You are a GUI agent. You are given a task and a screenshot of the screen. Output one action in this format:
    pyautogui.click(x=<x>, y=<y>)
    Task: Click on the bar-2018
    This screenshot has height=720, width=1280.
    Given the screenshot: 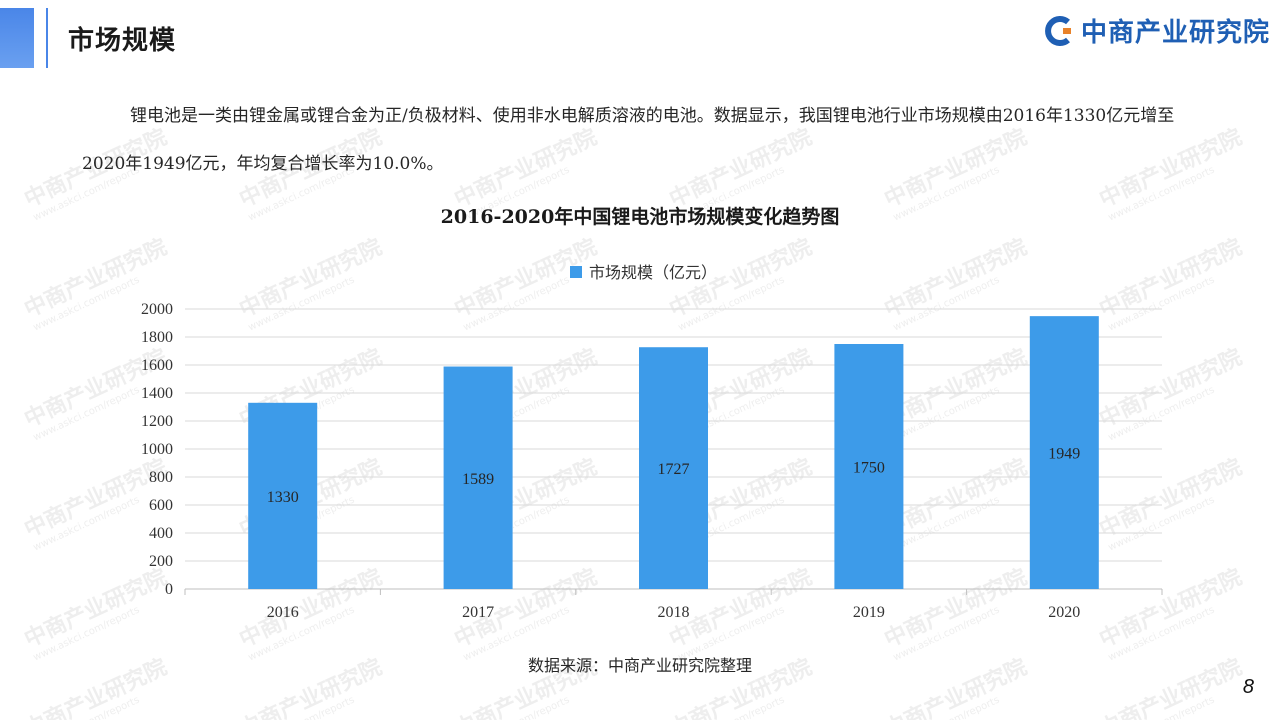 What is the action you would take?
    pyautogui.click(x=673, y=468)
    